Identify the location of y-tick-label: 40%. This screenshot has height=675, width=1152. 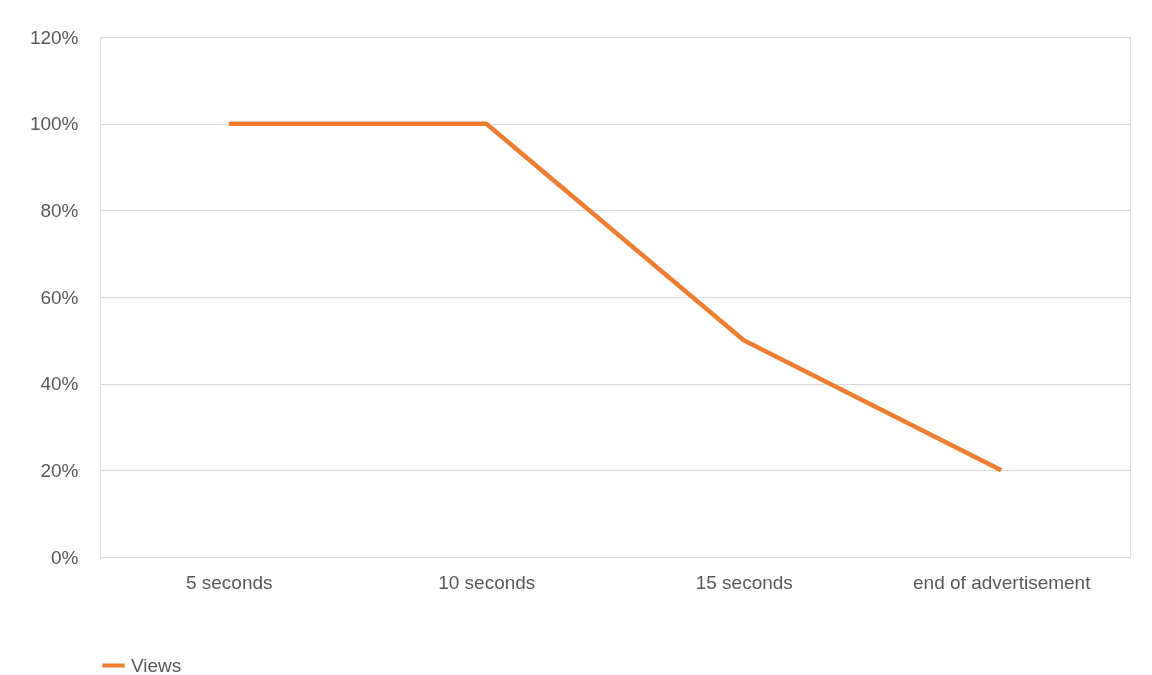
(59, 384).